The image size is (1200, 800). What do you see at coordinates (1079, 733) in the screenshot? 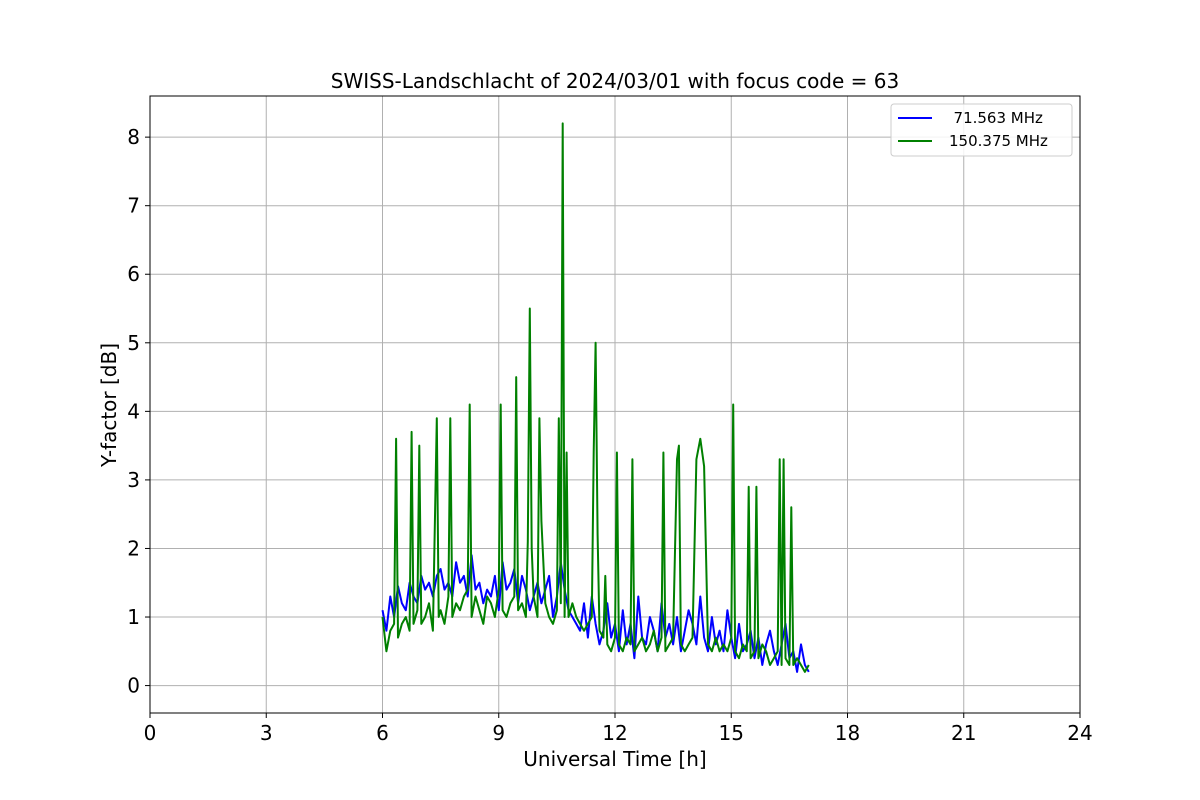
I see `x-tick-label: 24` at bounding box center [1079, 733].